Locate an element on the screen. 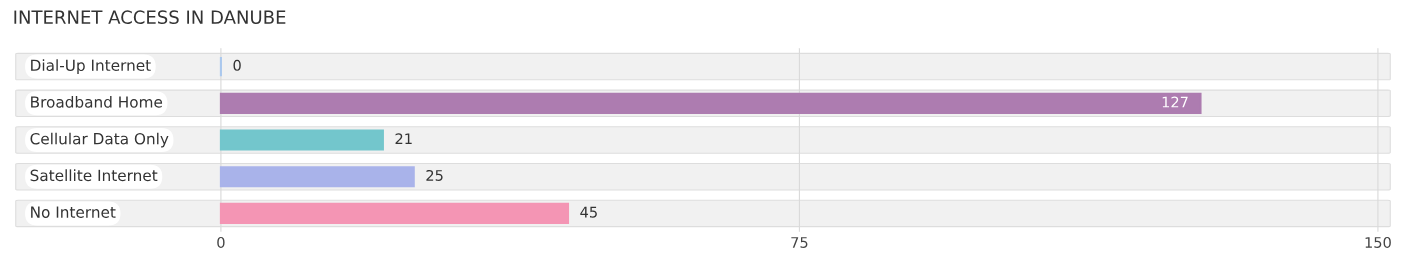 The image size is (1406, 268). y-tick-label: Satellite Internet is located at coordinates (94, 175).